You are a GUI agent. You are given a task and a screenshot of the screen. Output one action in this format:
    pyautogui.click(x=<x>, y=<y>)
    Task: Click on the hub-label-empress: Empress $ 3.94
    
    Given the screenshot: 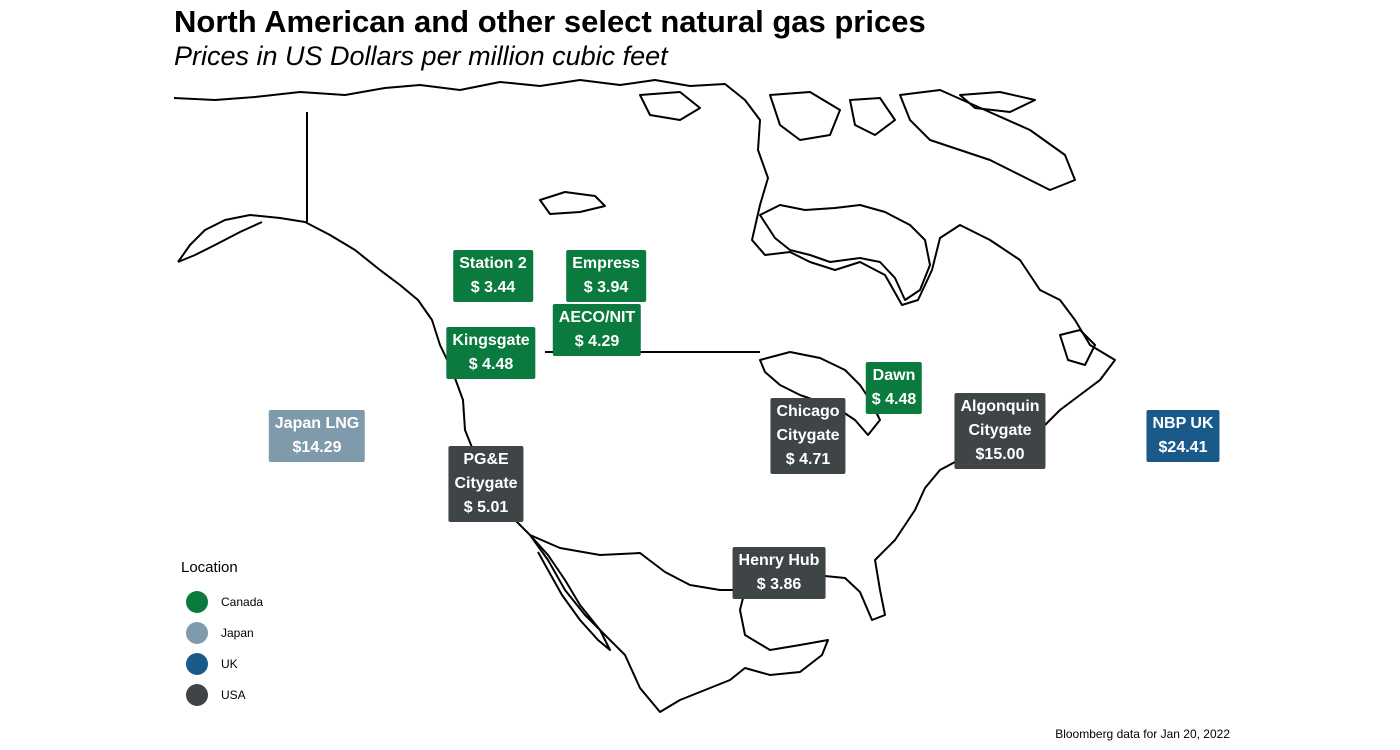 What is the action you would take?
    pyautogui.click(x=606, y=276)
    